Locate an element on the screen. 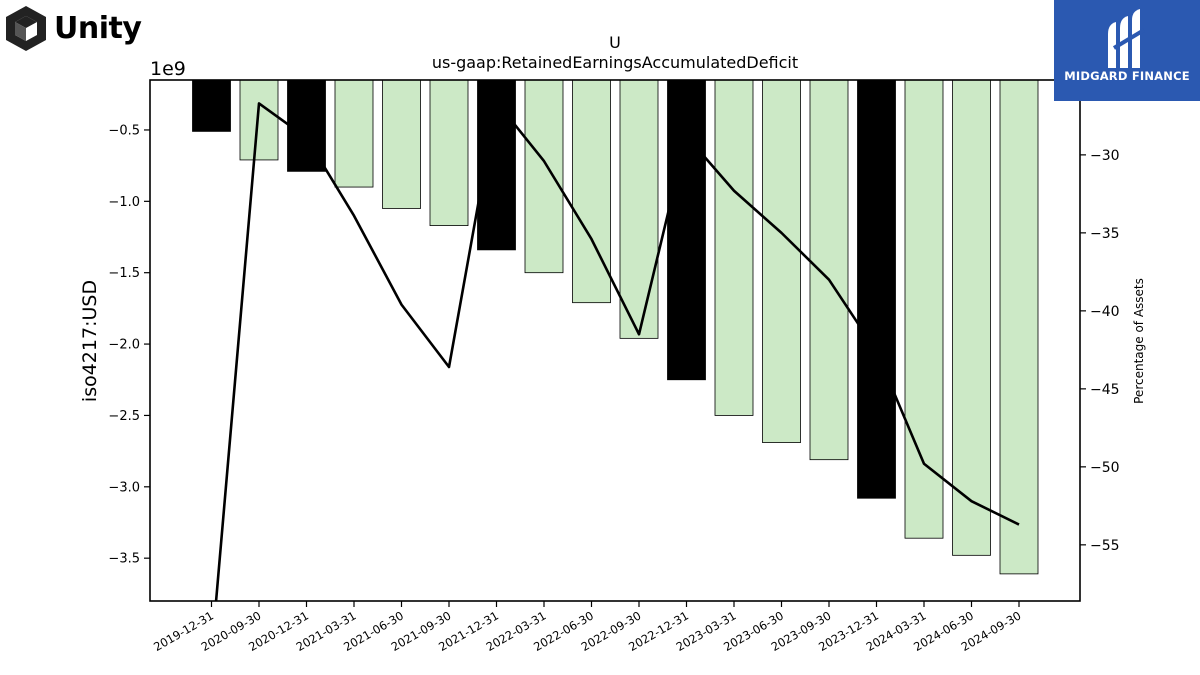 The image size is (1200, 675). y-right-tick-label: −35 is located at coordinates (1105, 234).